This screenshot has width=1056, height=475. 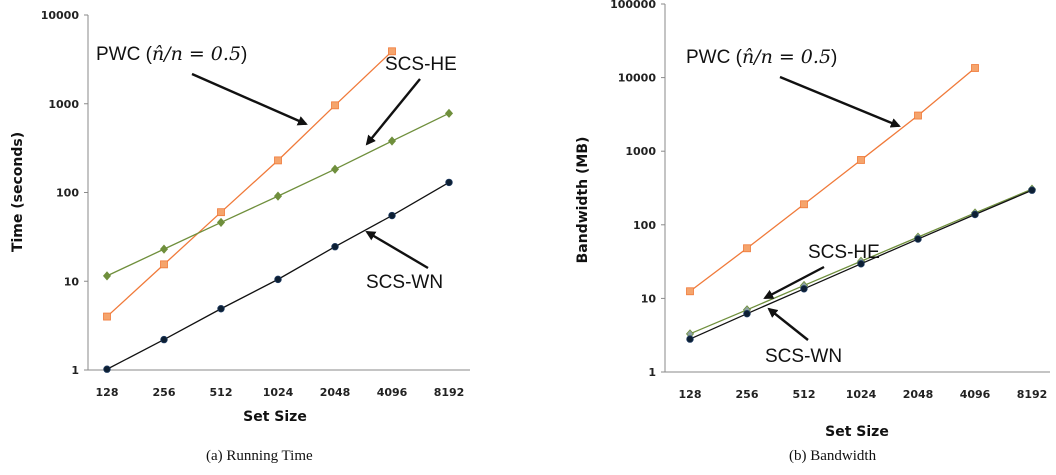 I want to click on caption-a: (a) Running Time, so click(x=259, y=456).